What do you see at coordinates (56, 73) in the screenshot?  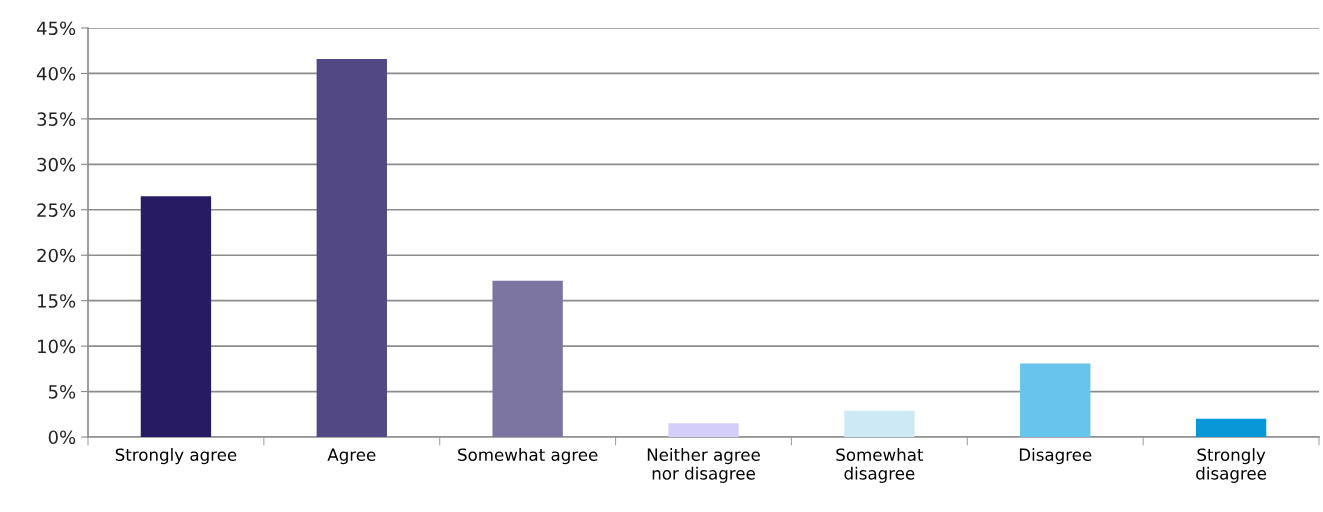 I see `y-tick-label: 40%` at bounding box center [56, 73].